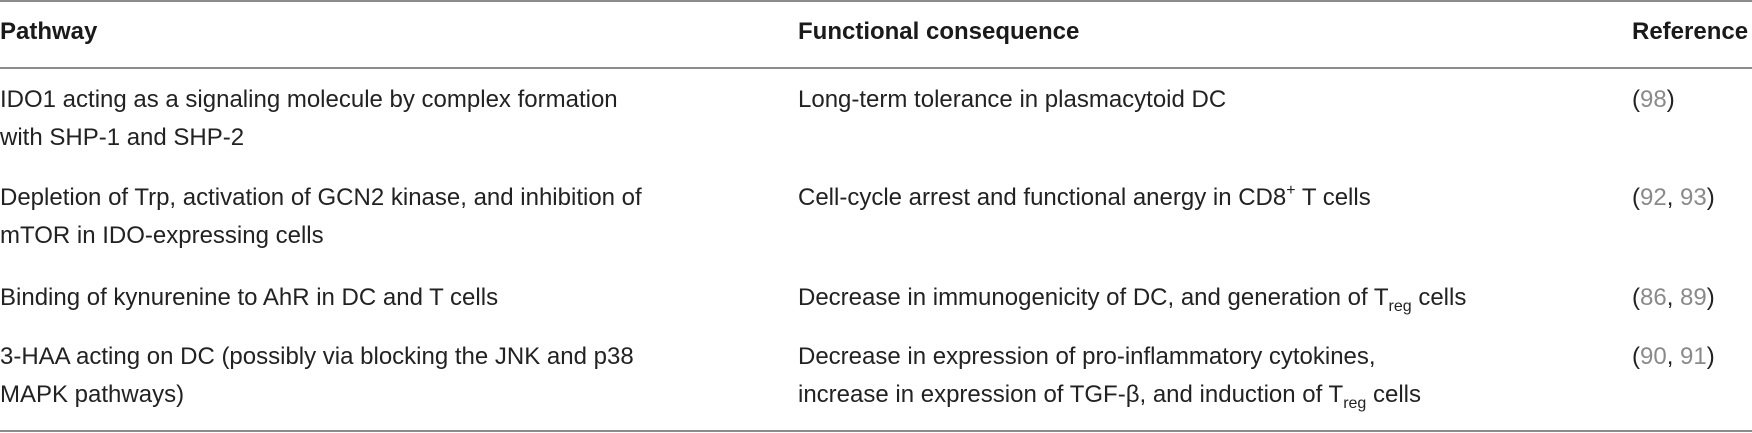  Describe the element at coordinates (876, 1) in the screenshot. I see `top-rule` at that location.